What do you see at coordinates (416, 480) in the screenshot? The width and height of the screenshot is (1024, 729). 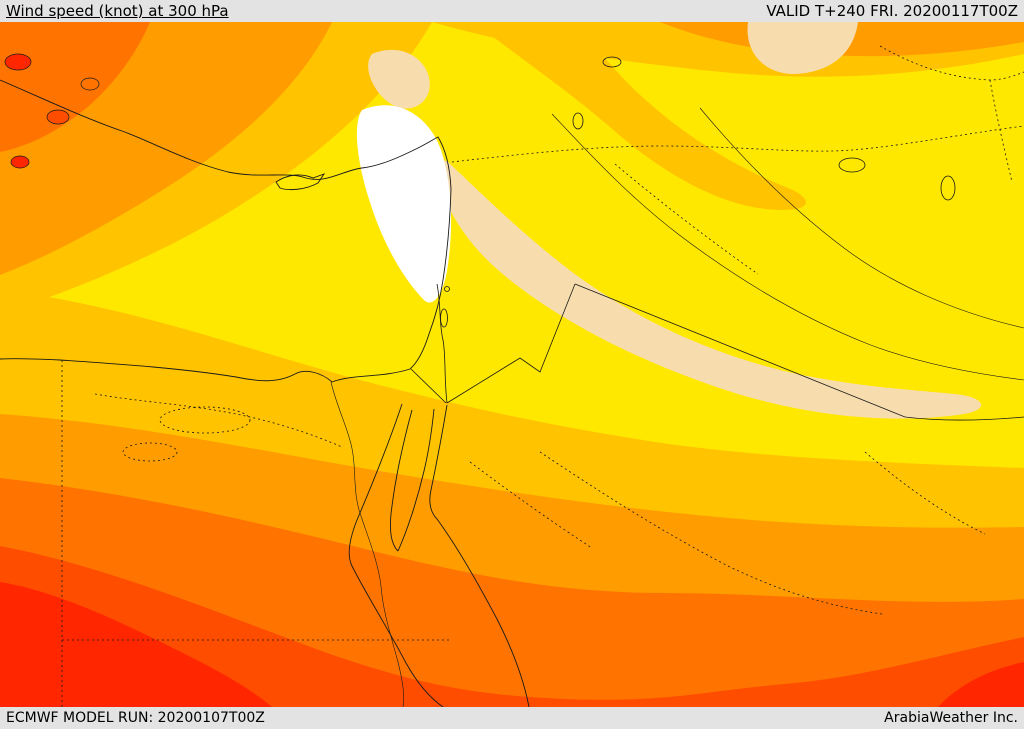 I see `coast-sinai-east` at bounding box center [416, 480].